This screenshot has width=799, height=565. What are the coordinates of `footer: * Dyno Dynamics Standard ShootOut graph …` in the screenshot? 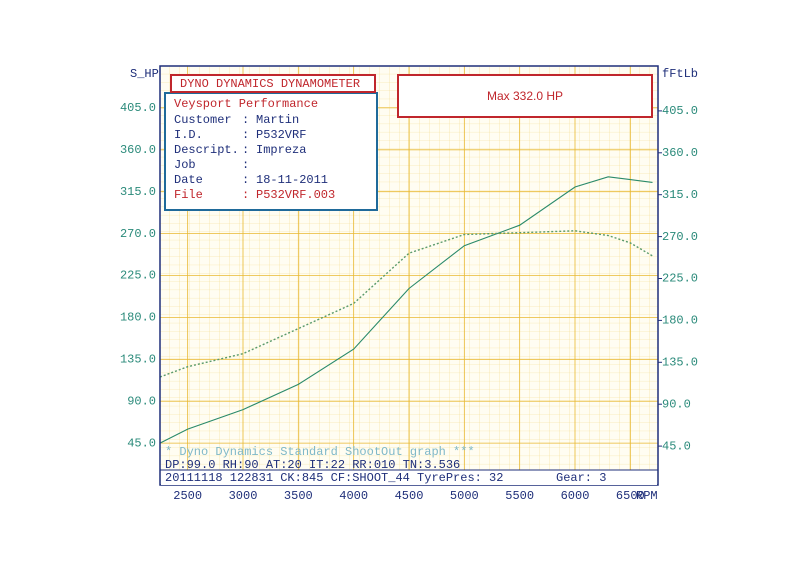 It's located at (409, 465).